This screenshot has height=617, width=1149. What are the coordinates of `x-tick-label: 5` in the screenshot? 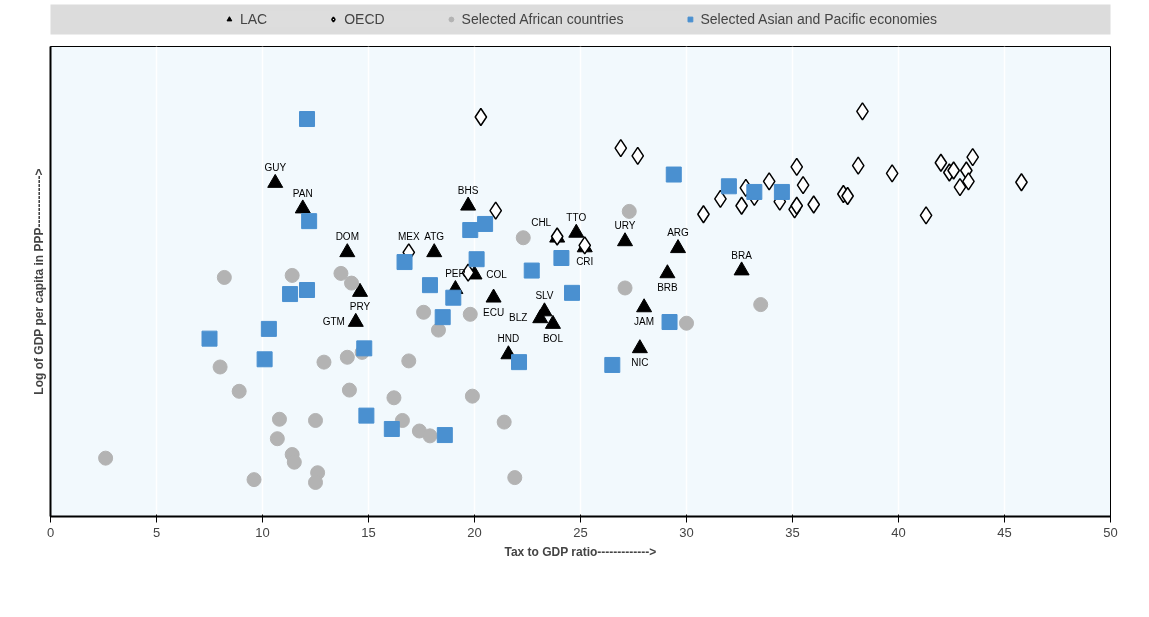 It's located at (156, 532).